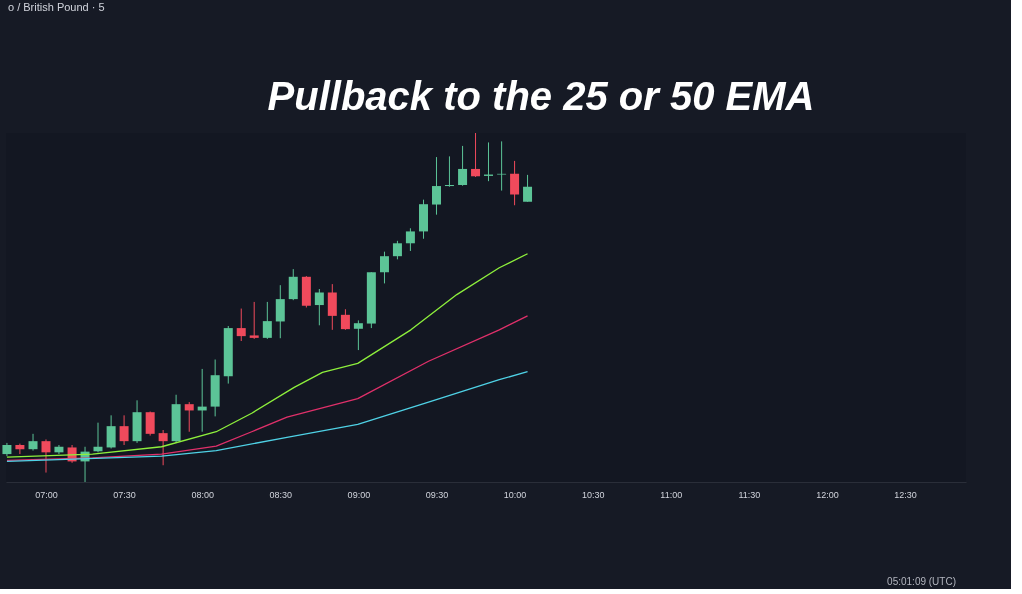  What do you see at coordinates (46, 494) in the screenshot?
I see `x-tick-label: 07:00` at bounding box center [46, 494].